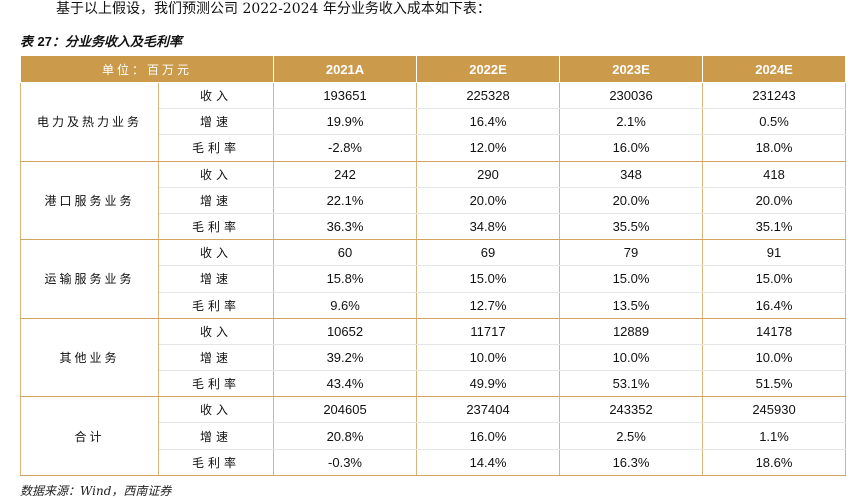 Image resolution: width=859 pixels, height=499 pixels. I want to click on value-cell: 12.7%, so click(488, 305).